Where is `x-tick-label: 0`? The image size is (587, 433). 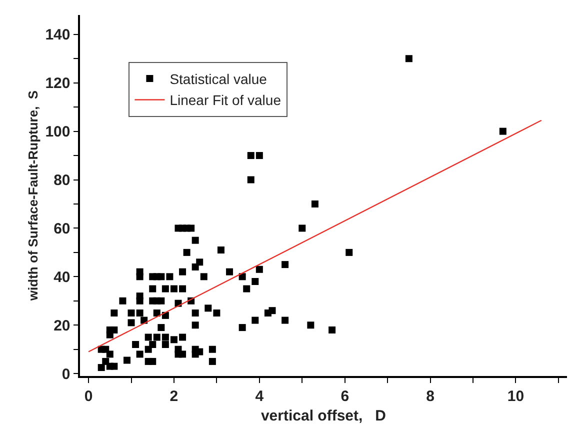
x-tick-label: 0 is located at coordinates (88, 396).